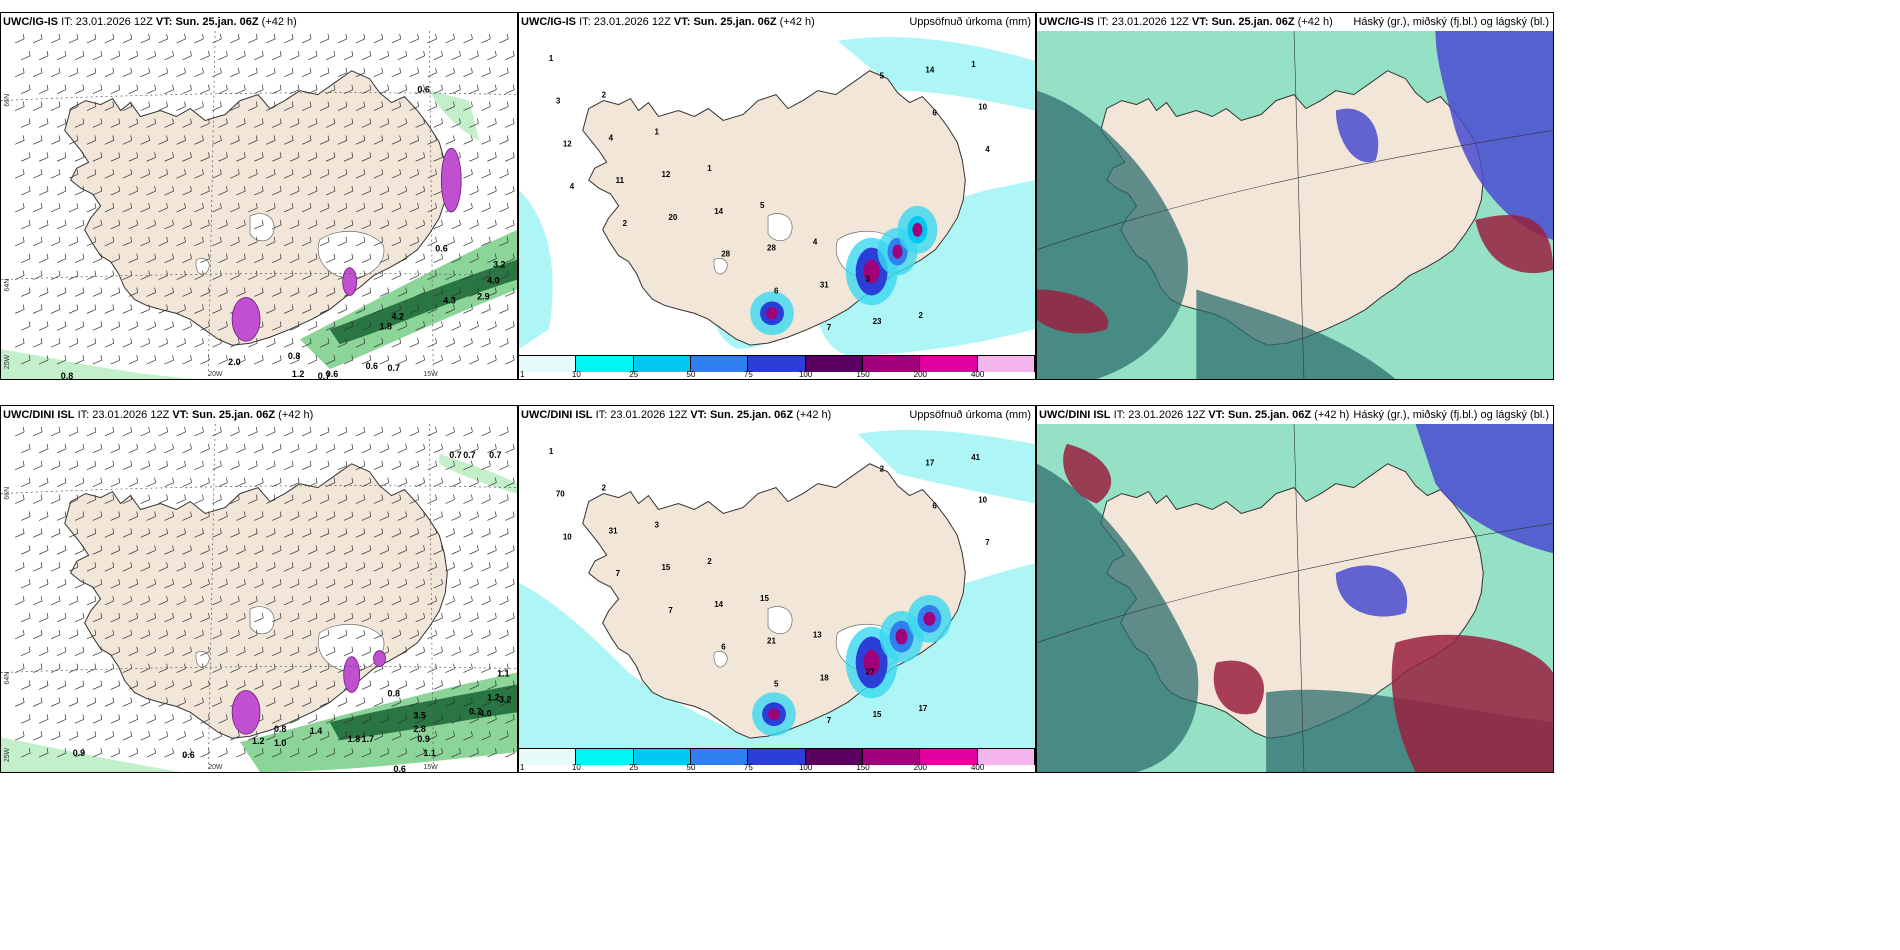 The height and width of the screenshot is (950, 1900). I want to click on wind-value-label: 4.3, so click(449, 300).